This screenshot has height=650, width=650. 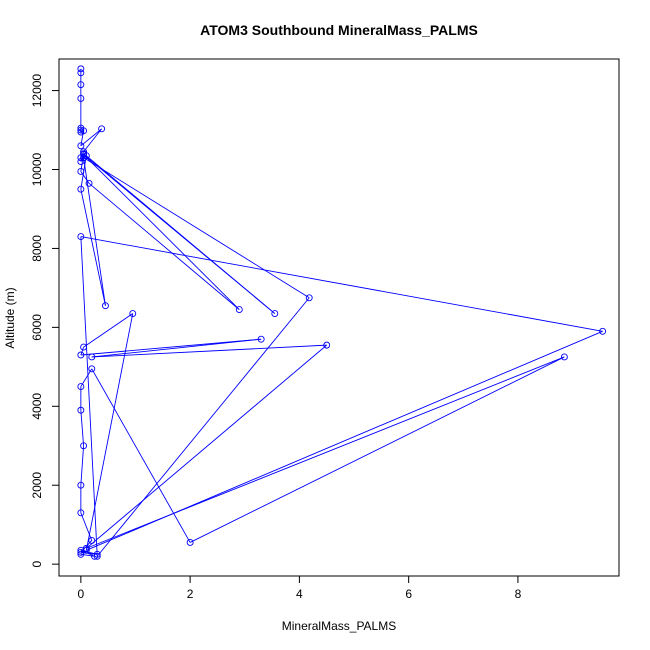 What do you see at coordinates (37, 327) in the screenshot?
I see `y-tick-label: 6000` at bounding box center [37, 327].